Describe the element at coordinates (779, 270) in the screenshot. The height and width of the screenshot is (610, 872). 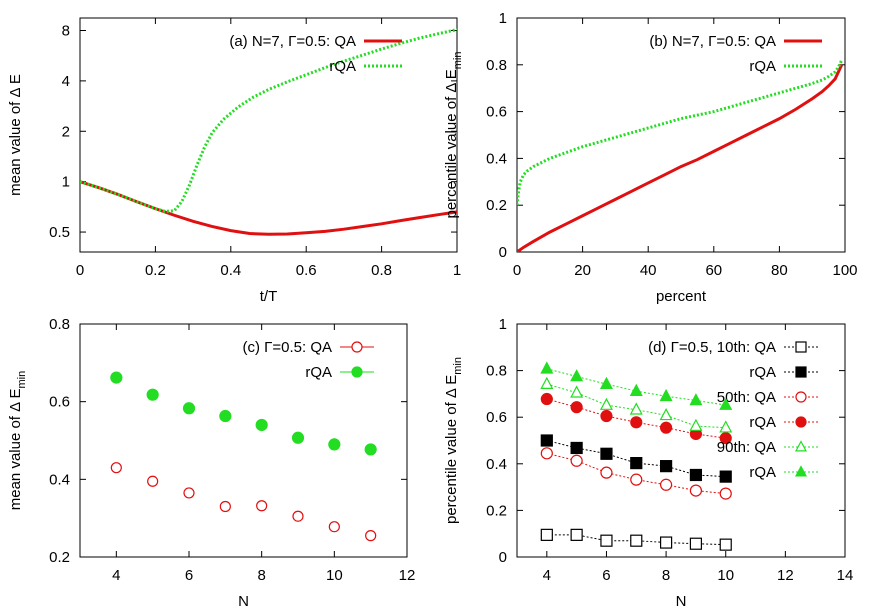
I see `x-tick-label: 80` at that location.